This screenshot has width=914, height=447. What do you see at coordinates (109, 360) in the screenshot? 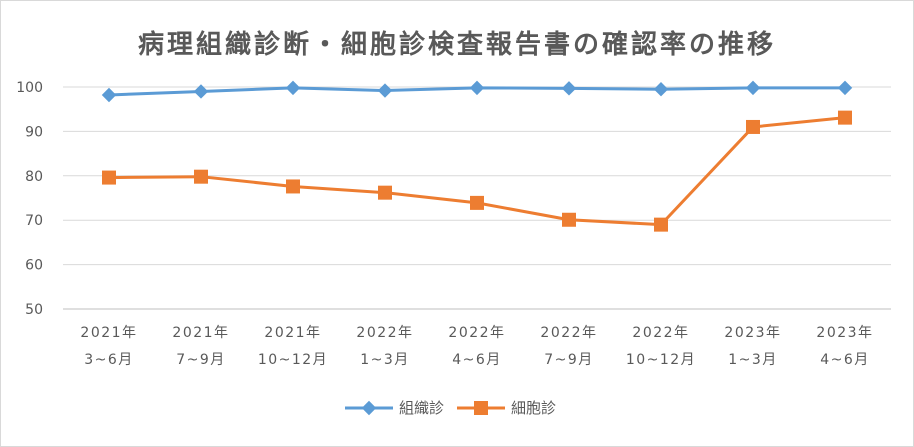
I see `x-tick-label-period: 3~6月` at bounding box center [109, 360].